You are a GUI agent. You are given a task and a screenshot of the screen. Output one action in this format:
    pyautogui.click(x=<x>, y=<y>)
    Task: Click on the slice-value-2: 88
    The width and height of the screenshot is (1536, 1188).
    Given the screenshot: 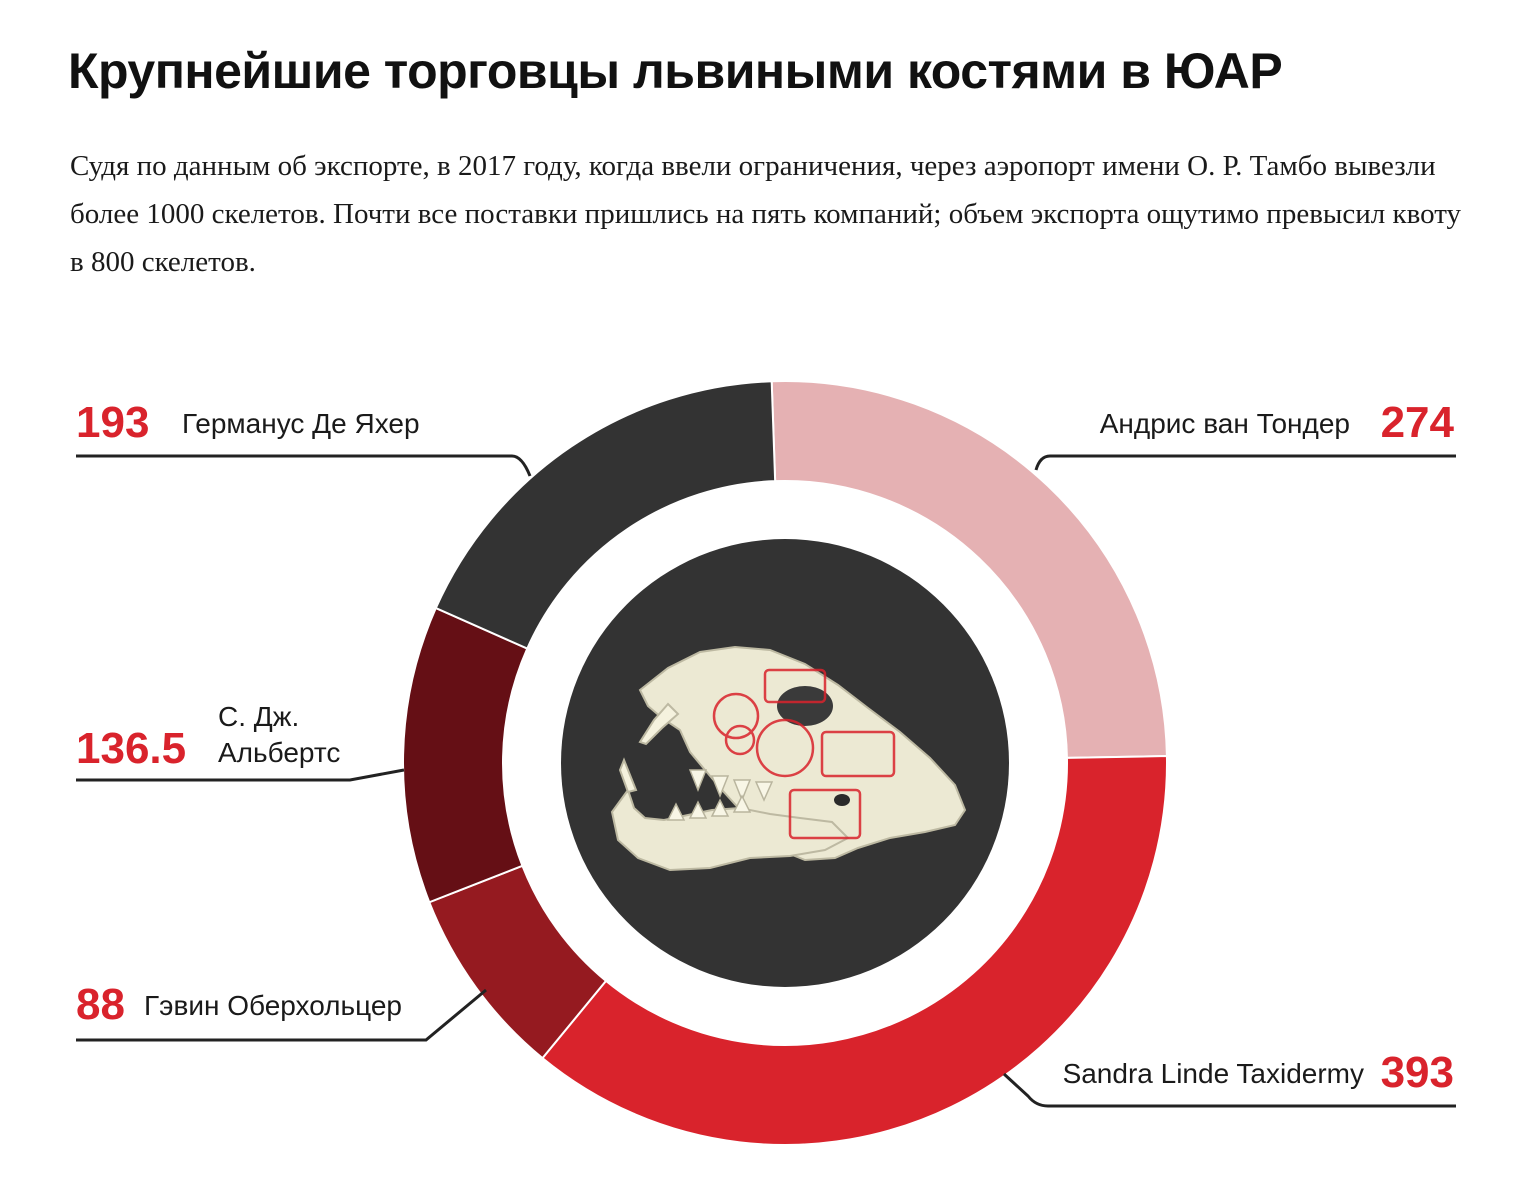 What is the action you would take?
    pyautogui.click(x=100, y=1004)
    